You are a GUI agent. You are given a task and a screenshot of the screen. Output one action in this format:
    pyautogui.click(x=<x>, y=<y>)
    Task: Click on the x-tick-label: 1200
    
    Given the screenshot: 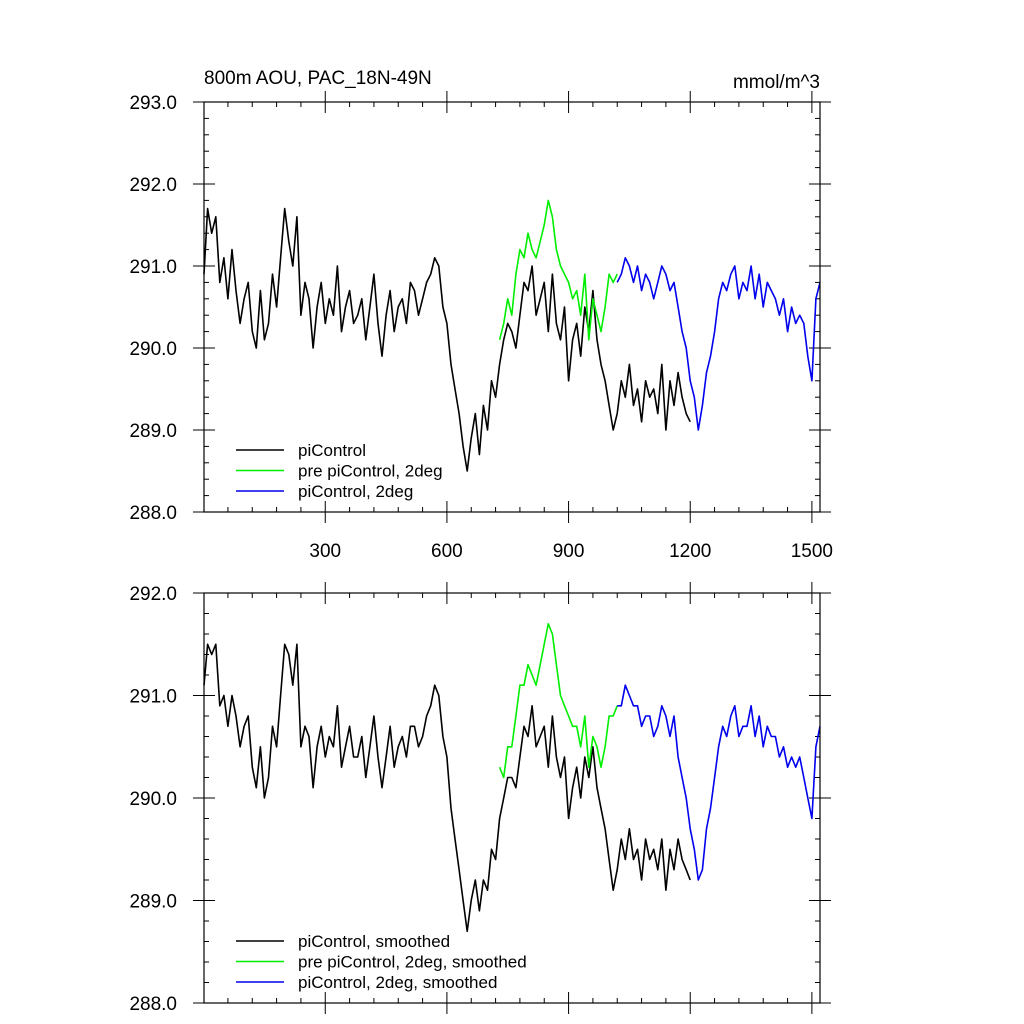 What is the action you would take?
    pyautogui.click(x=690, y=551)
    